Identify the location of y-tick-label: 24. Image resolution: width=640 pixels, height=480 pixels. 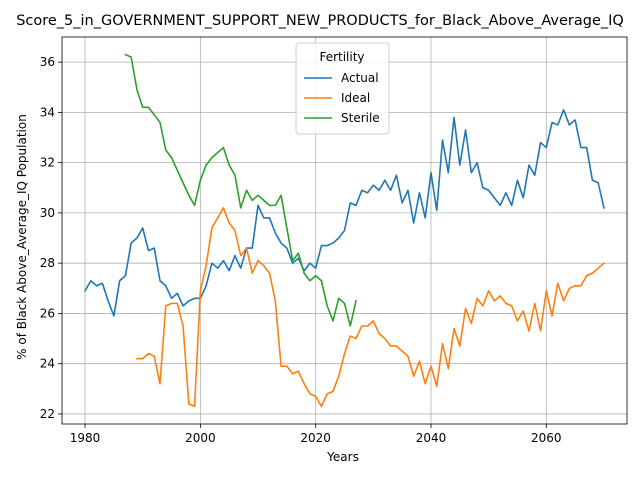
(47, 364).